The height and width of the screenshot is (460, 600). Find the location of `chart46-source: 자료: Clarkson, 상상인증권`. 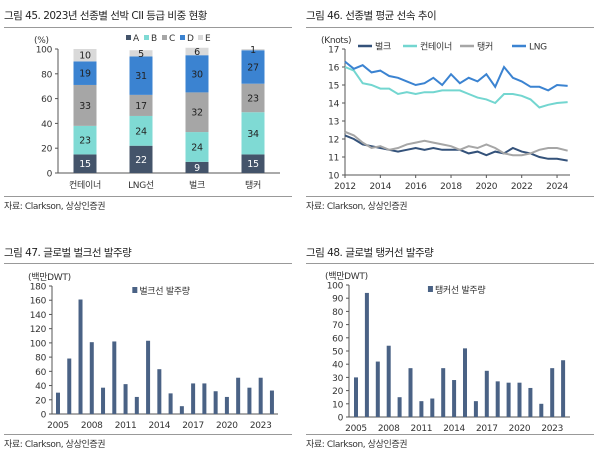

chart46-source: 자료: Clarkson, 상상인증권 is located at coordinates (357, 207).